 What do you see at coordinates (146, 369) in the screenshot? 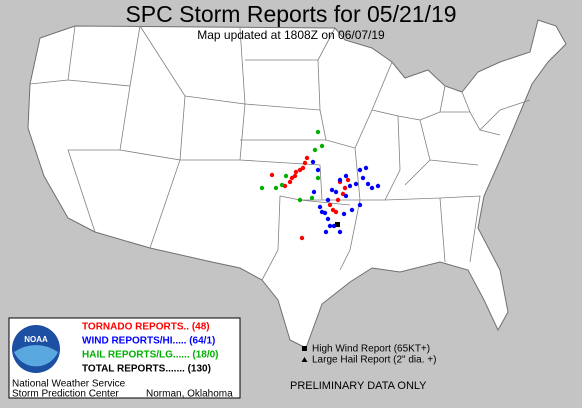
I see `legend-entry: TOTAL REPORTS....... (130)` at bounding box center [146, 369].